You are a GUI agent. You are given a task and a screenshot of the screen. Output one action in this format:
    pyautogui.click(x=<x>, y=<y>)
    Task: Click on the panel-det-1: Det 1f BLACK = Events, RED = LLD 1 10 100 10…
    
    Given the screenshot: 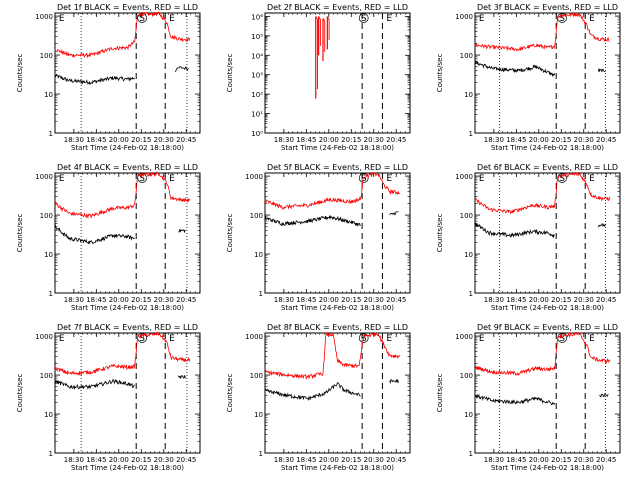 What is the action you would take?
    pyautogui.click(x=108, y=77)
    